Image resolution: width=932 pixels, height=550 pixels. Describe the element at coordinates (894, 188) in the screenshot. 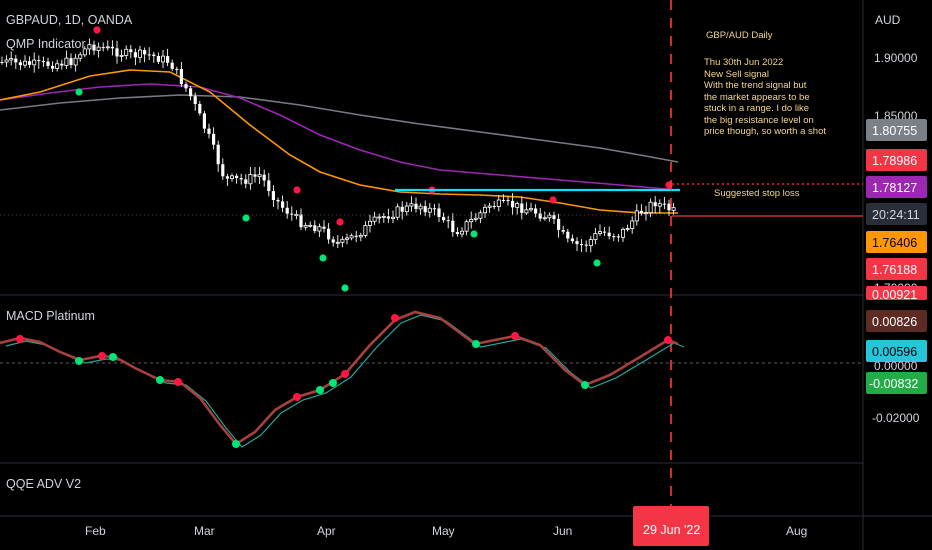

I see `svg-text: 1.78127` at that location.